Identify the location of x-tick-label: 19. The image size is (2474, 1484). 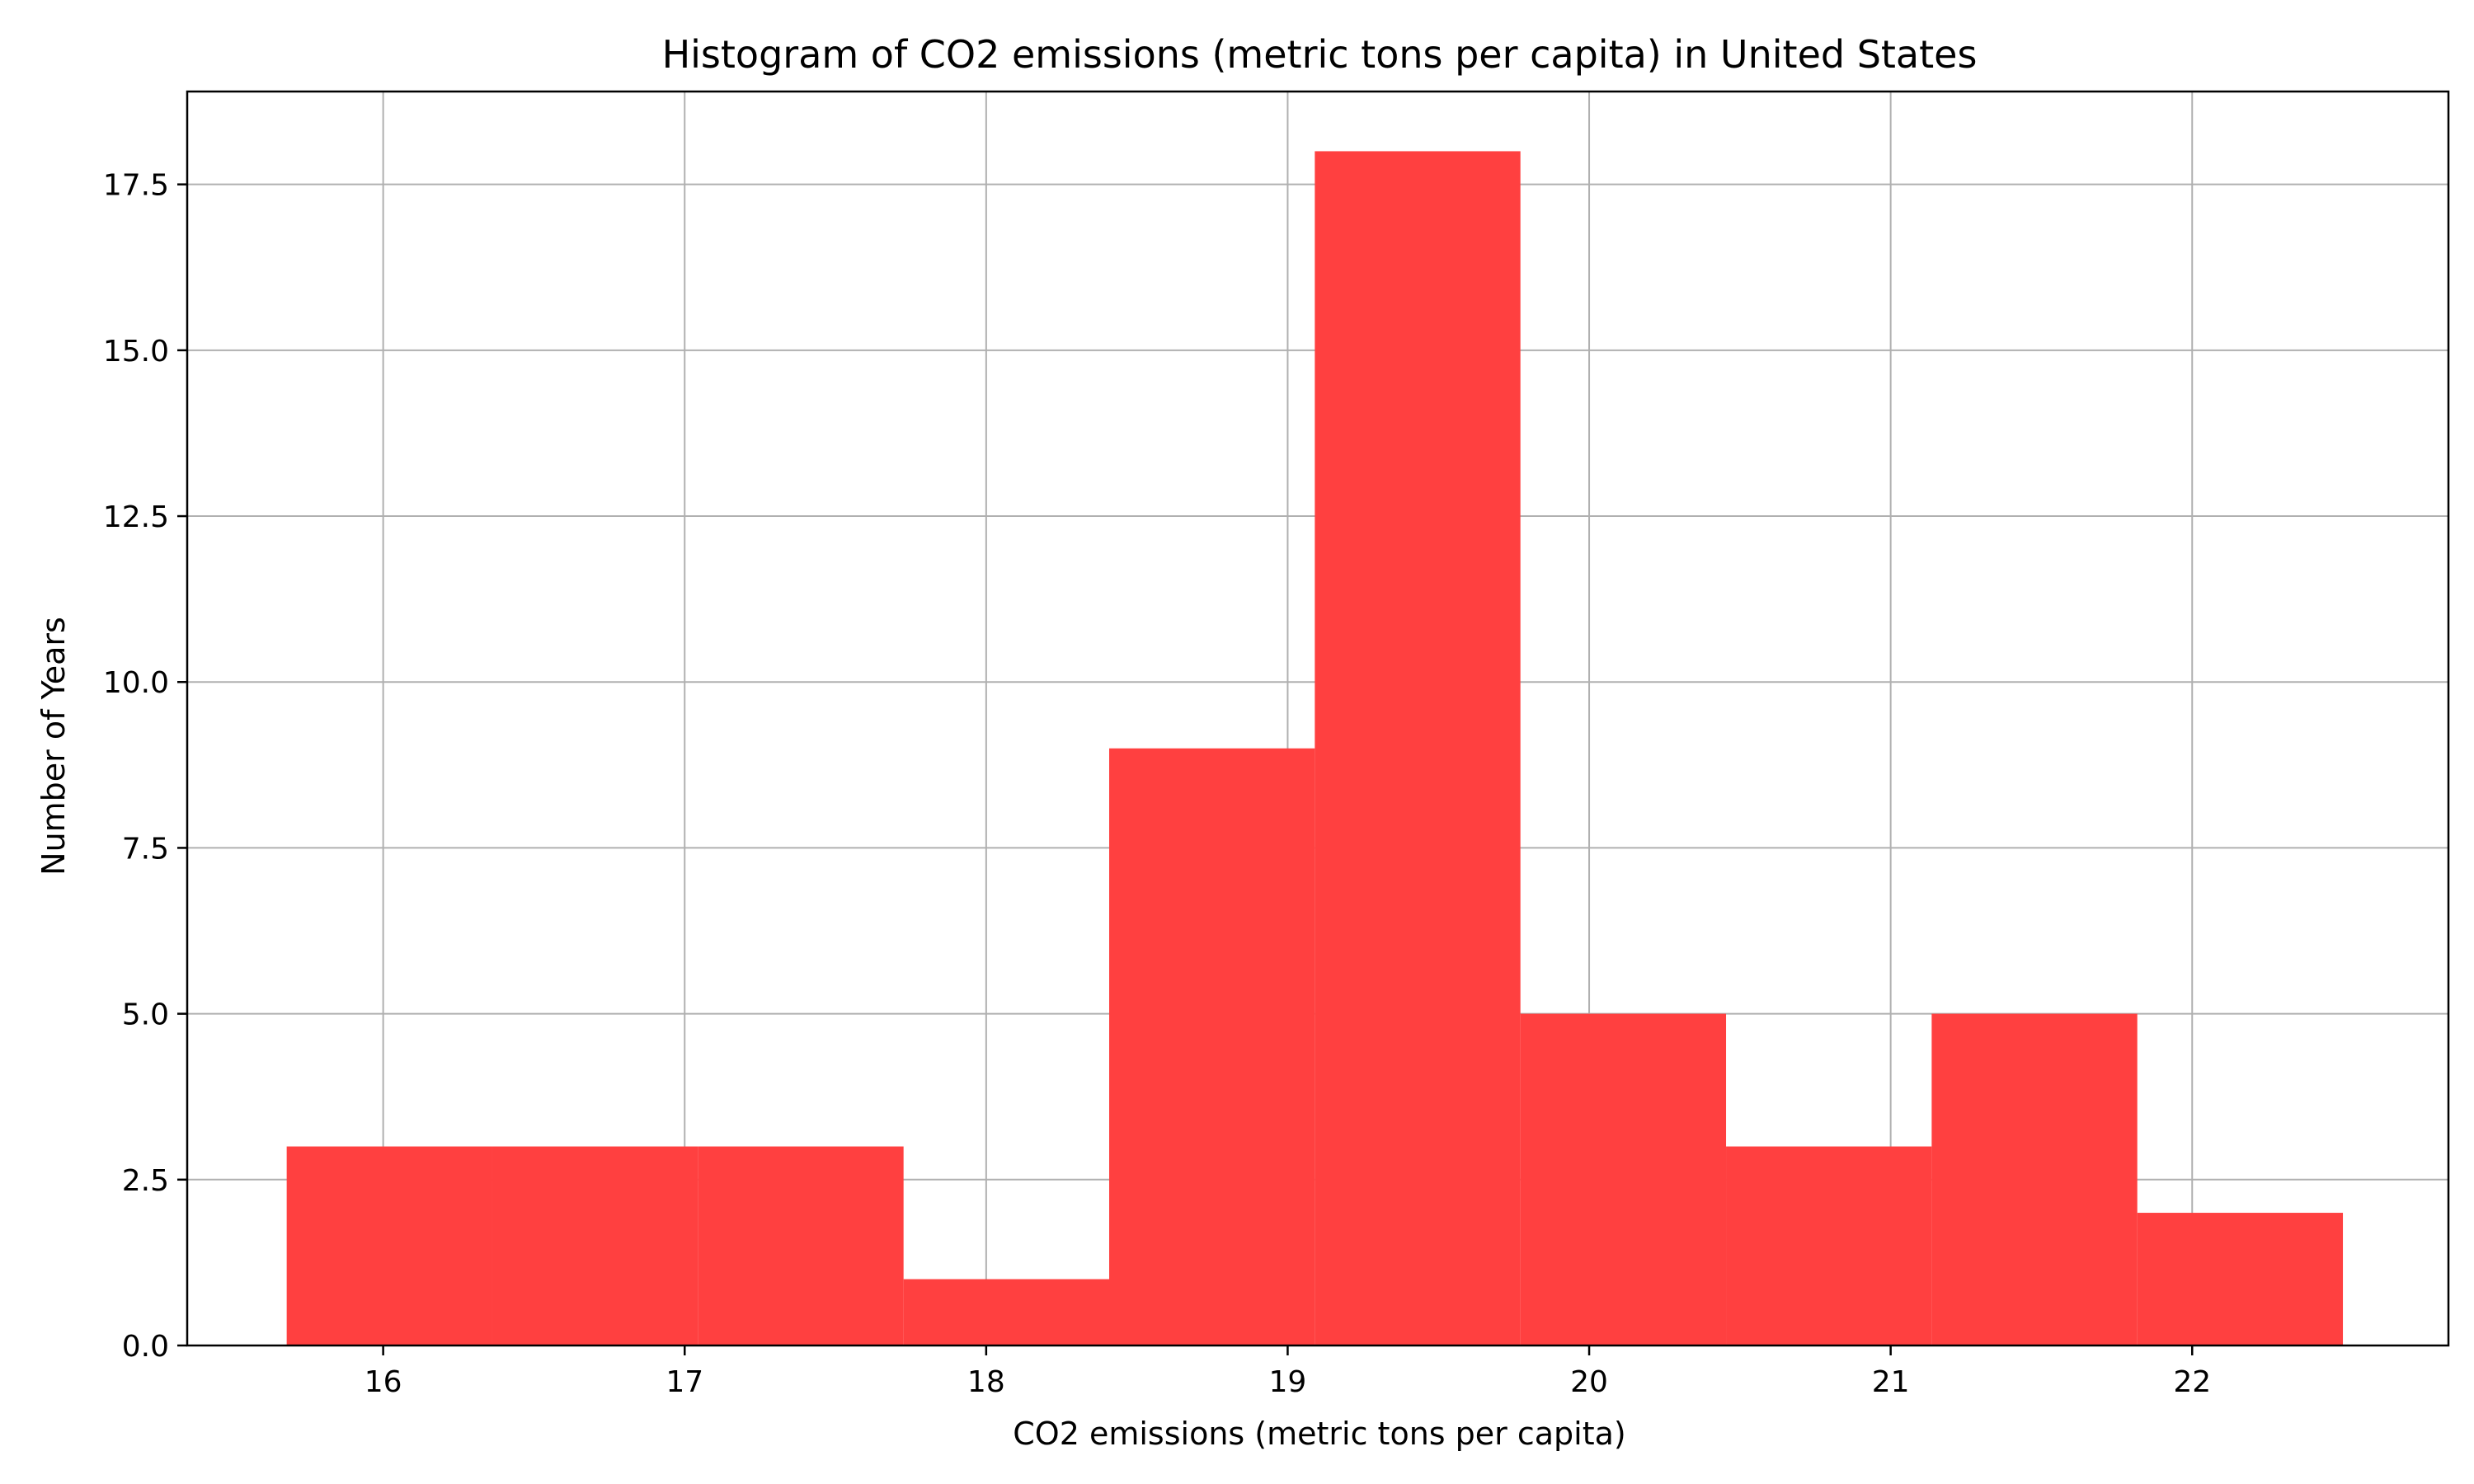
(1288, 1382).